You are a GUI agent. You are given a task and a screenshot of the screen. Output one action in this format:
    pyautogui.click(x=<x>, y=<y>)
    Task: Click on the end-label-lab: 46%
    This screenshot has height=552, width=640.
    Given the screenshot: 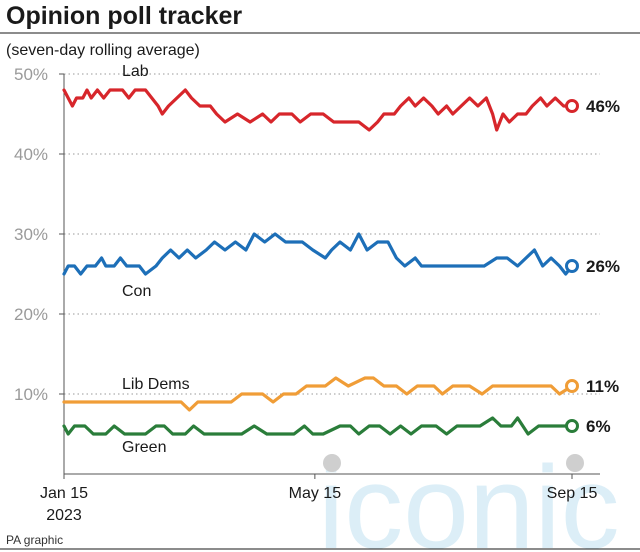 What is the action you would take?
    pyautogui.click(x=603, y=106)
    